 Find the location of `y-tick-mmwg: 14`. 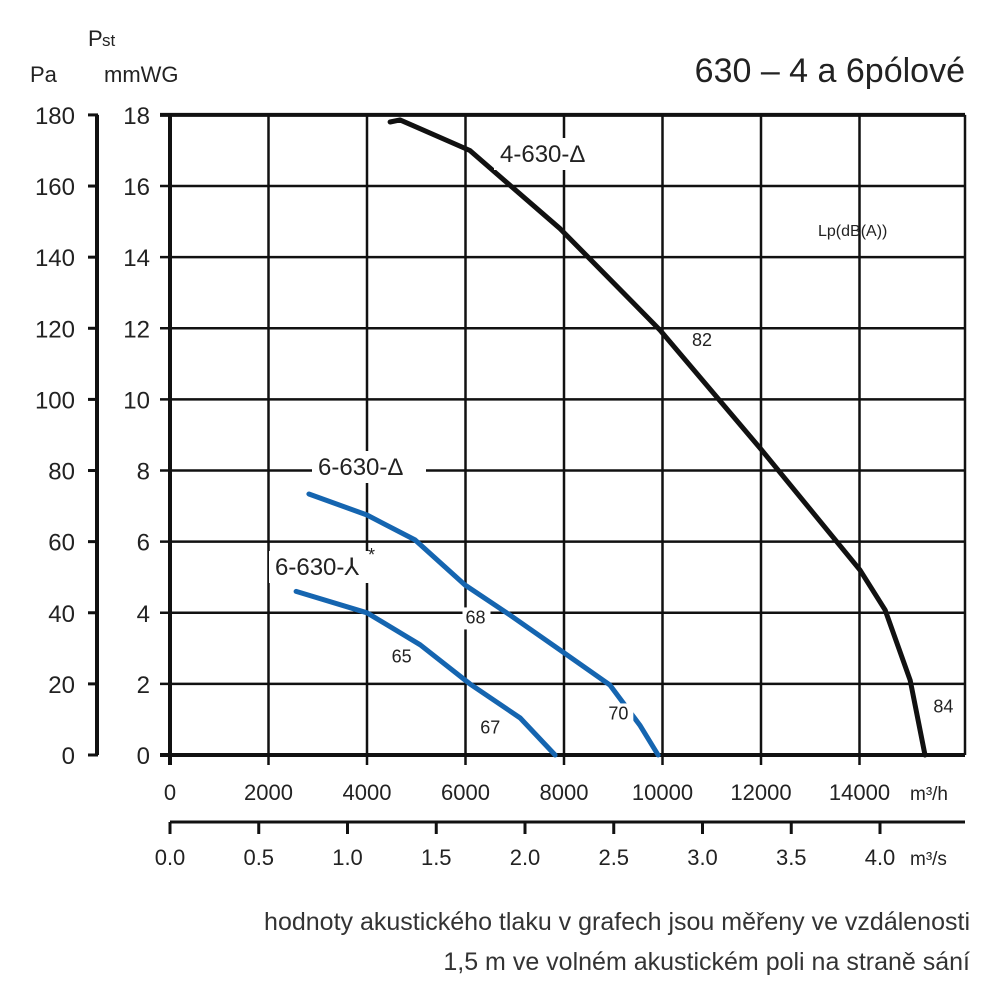

y-tick-mmwg: 14 is located at coordinates (136, 258).